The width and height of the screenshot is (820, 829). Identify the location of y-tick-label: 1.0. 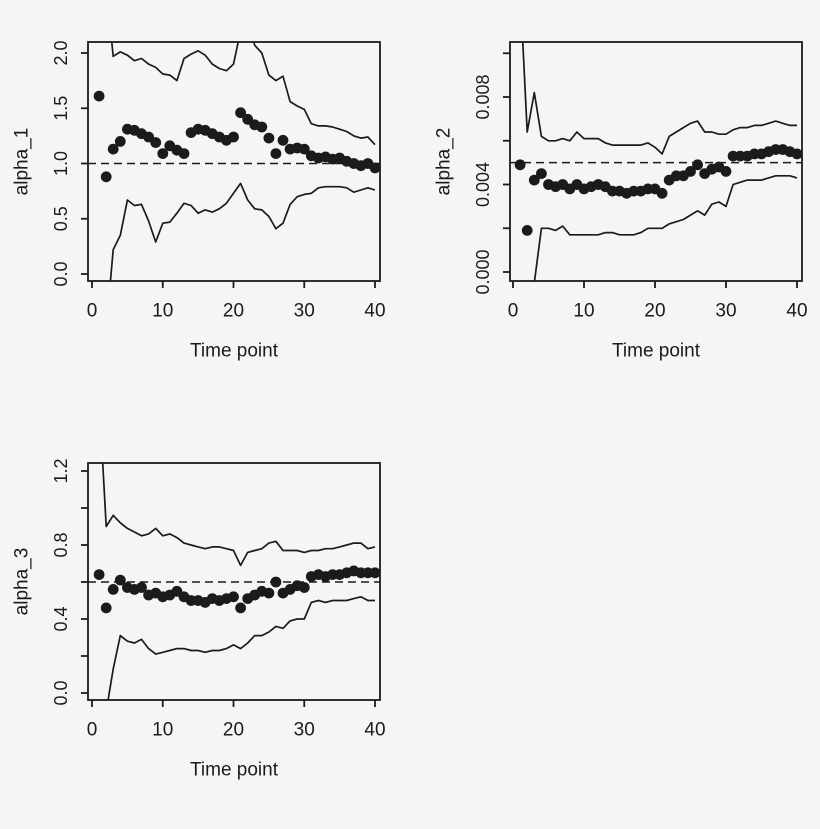
(61, 163).